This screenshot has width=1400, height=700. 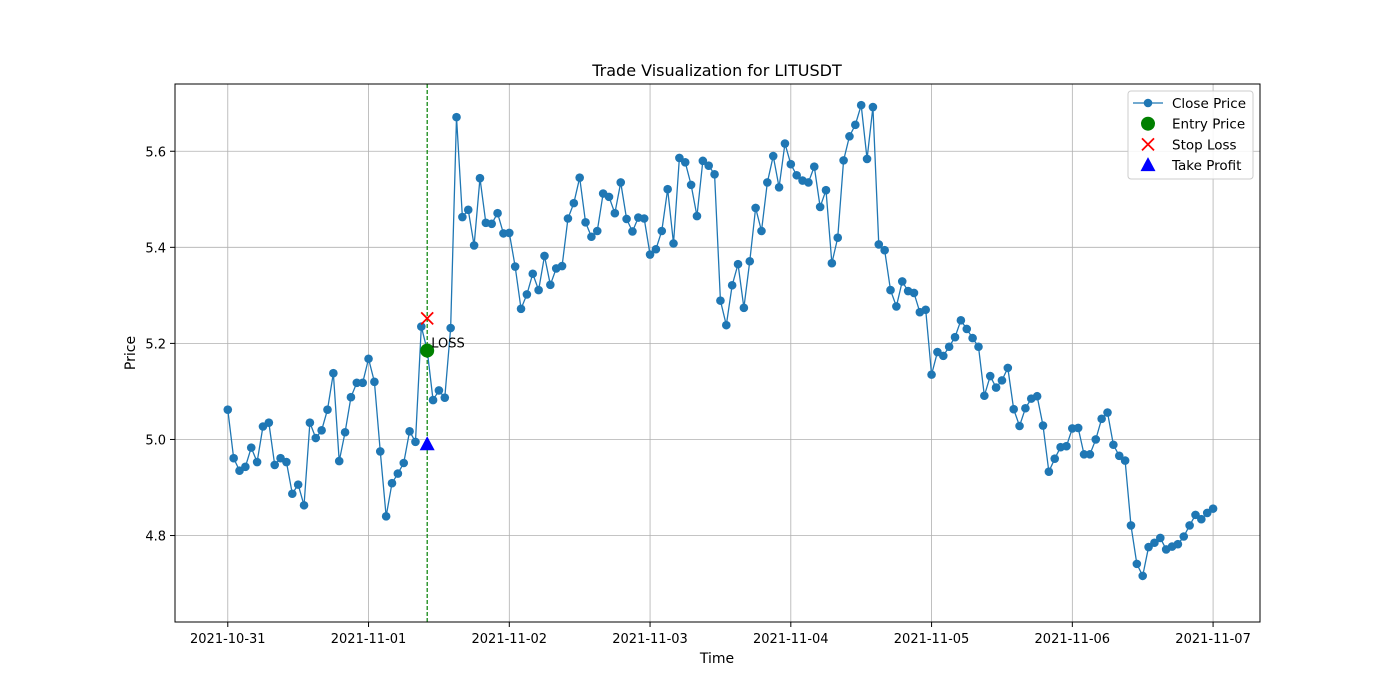 What do you see at coordinates (1148, 103) in the screenshot?
I see `legend-close-price-swatch` at bounding box center [1148, 103].